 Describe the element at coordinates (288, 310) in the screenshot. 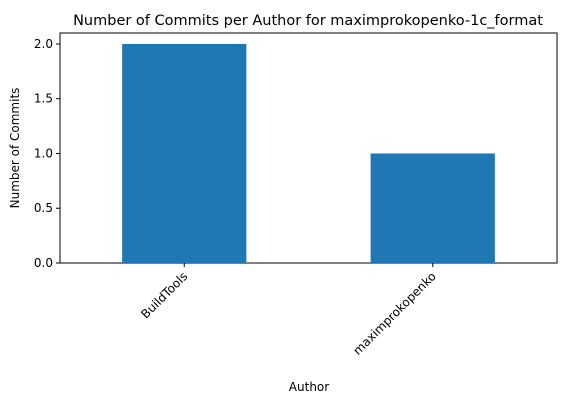

I see `x-axis: BuildTools maximprokopenko` at that location.